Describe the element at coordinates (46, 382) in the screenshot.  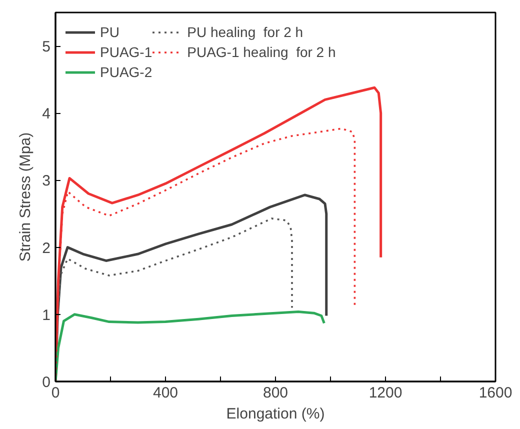
I see `y-tick-label: 0` at that location.